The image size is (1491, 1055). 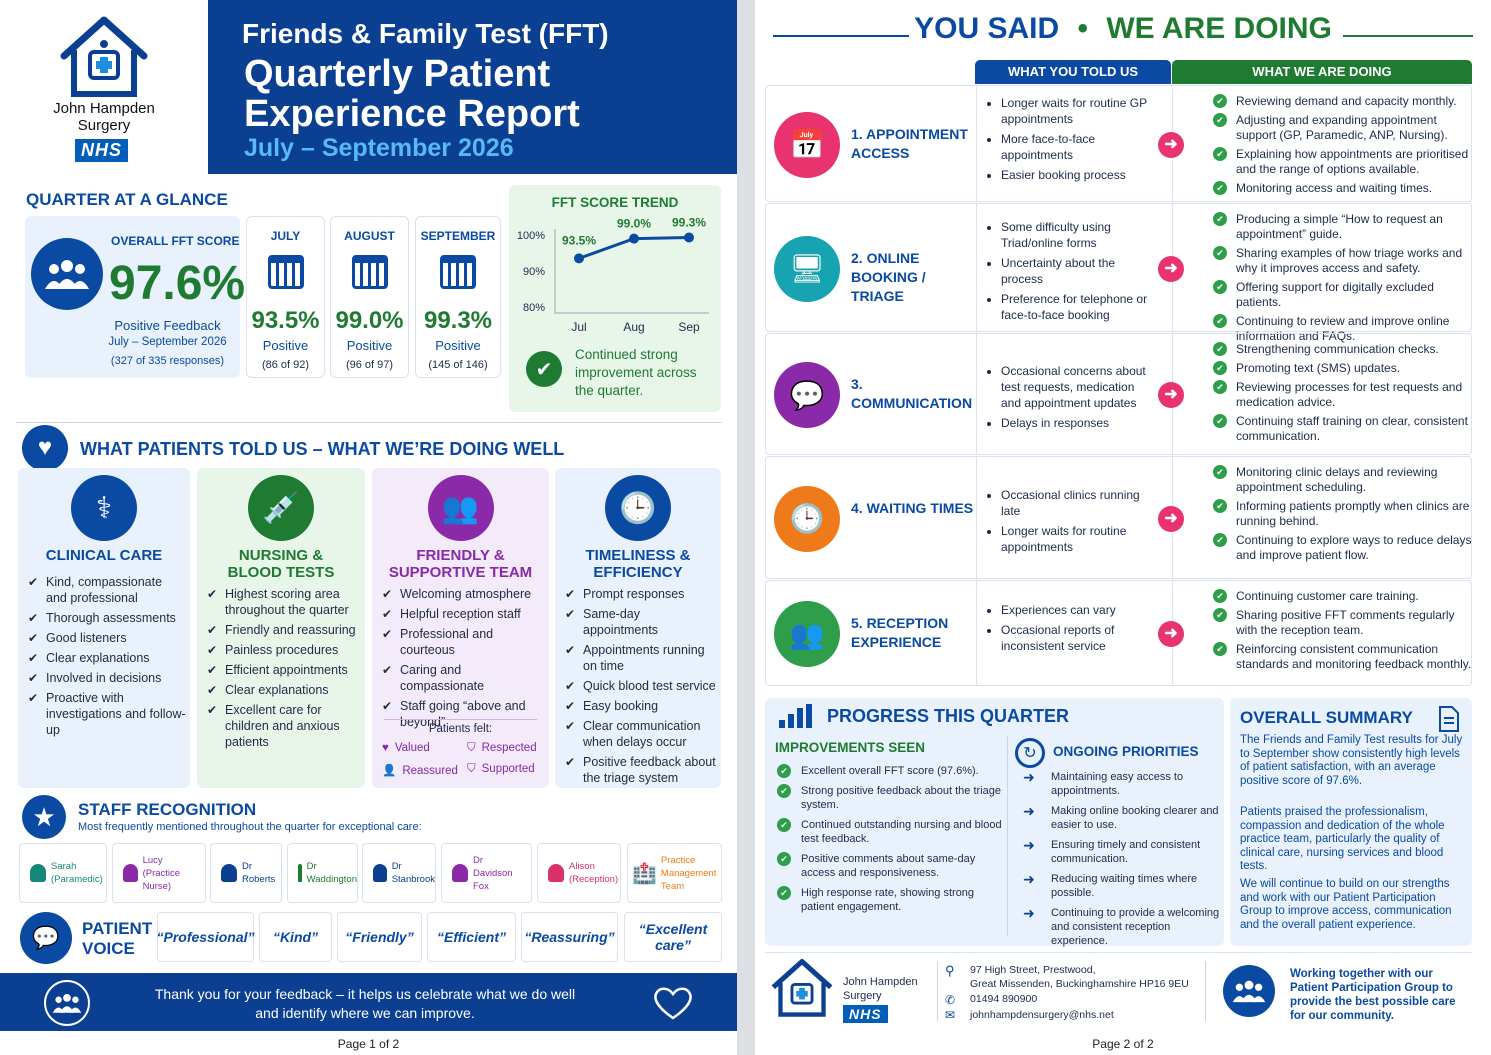 I want to click on header-title-line-2: Experience Report, so click(x=412, y=114).